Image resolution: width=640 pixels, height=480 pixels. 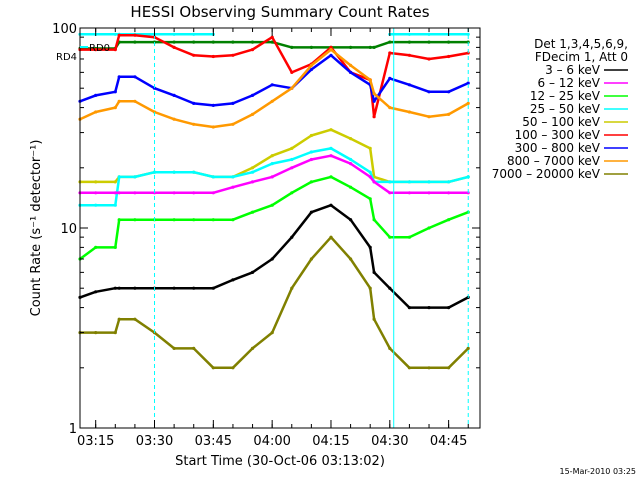 What do you see at coordinates (68, 229) in the screenshot?
I see `y-tick-label-1: 10` at bounding box center [68, 229].